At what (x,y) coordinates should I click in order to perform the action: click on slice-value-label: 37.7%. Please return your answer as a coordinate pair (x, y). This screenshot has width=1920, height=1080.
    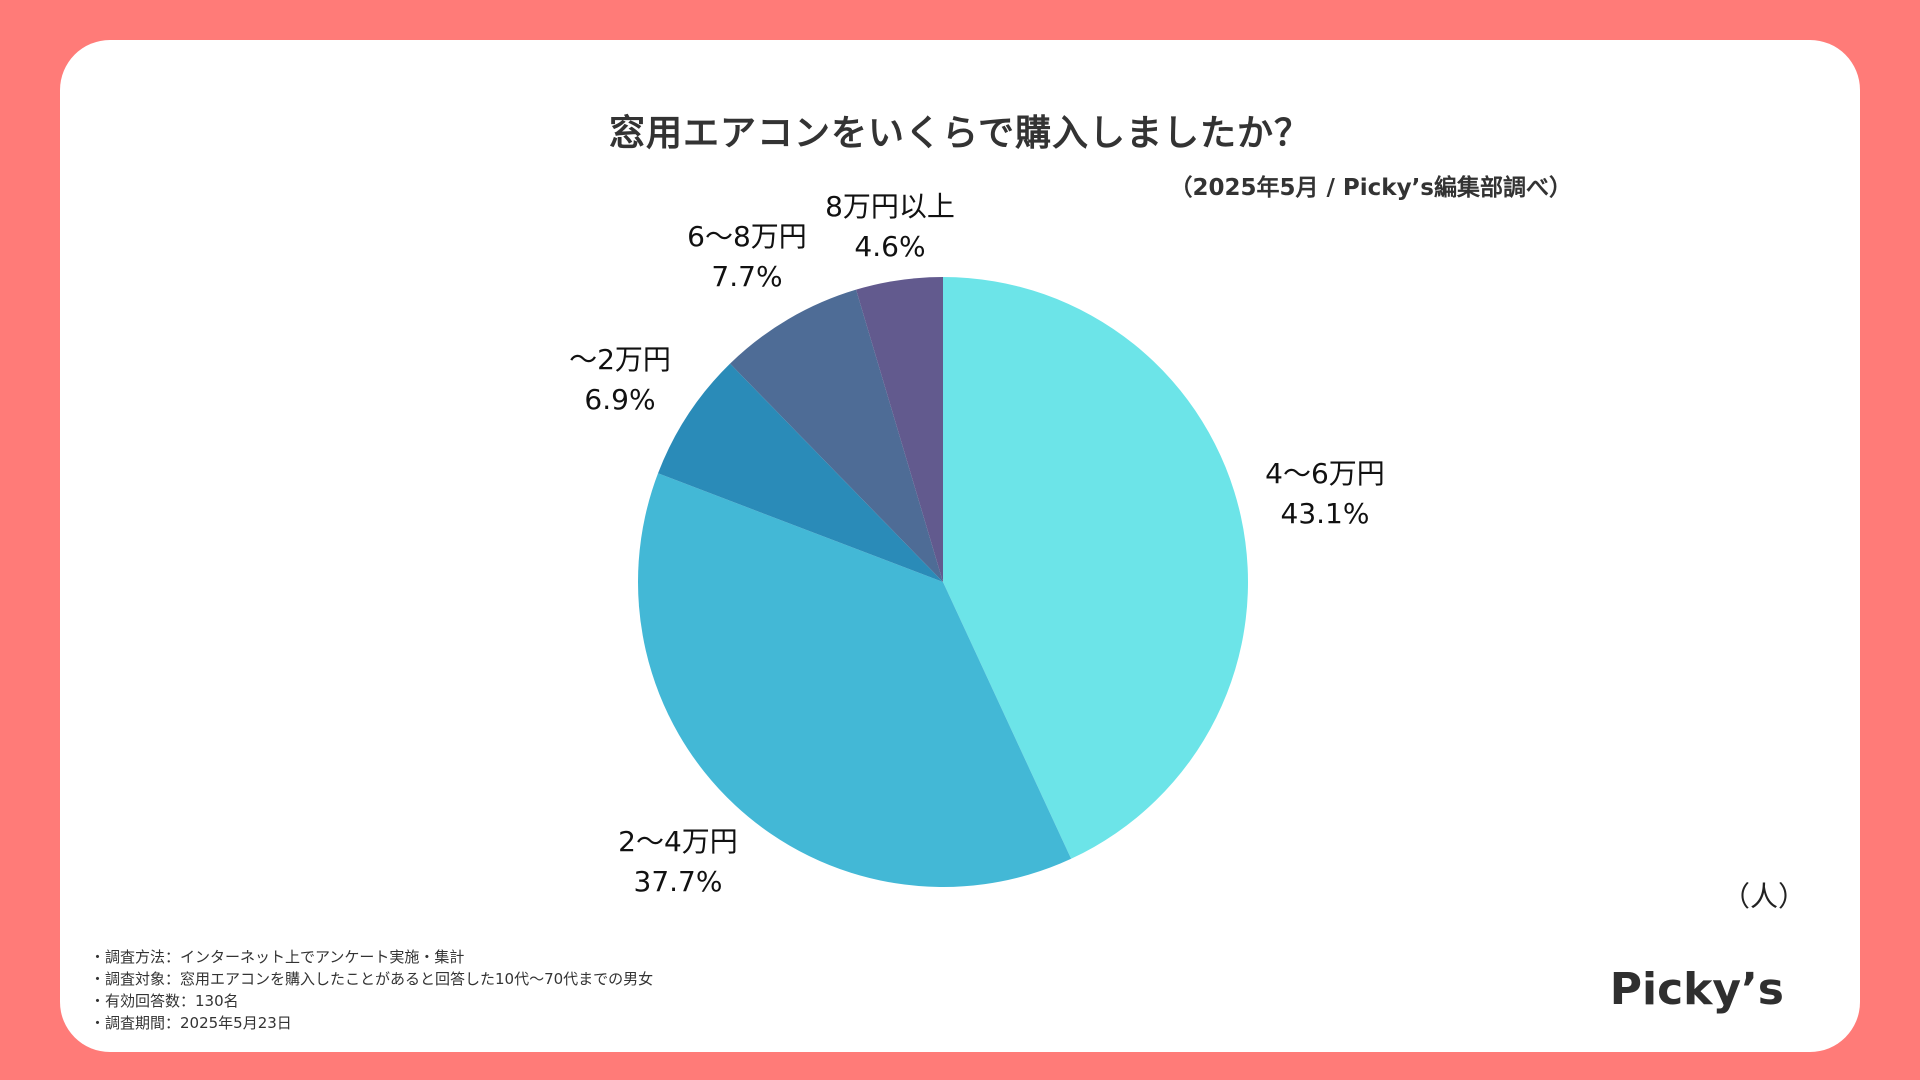
    Looking at the image, I should click on (678, 881).